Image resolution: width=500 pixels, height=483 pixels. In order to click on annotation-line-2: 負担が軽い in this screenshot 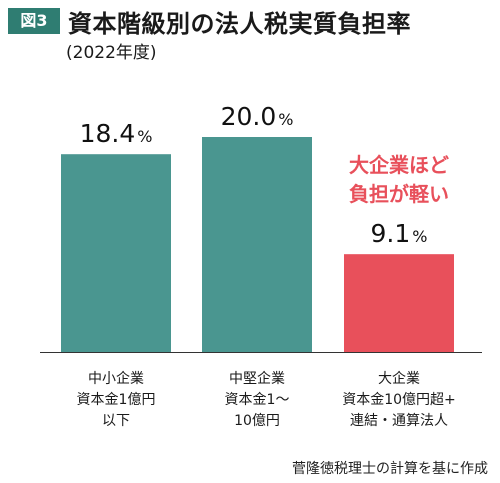, I will do `click(399, 194)`.